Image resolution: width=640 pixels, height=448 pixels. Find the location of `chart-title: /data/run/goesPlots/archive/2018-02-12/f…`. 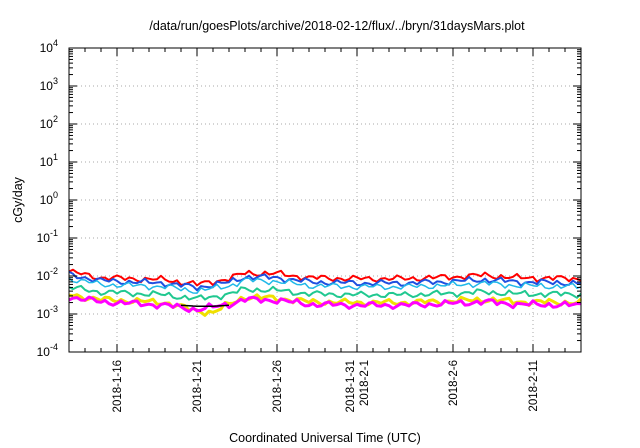

chart-title: /data/run/goesPlots/archive/2018-02-12/f… is located at coordinates (337, 26).